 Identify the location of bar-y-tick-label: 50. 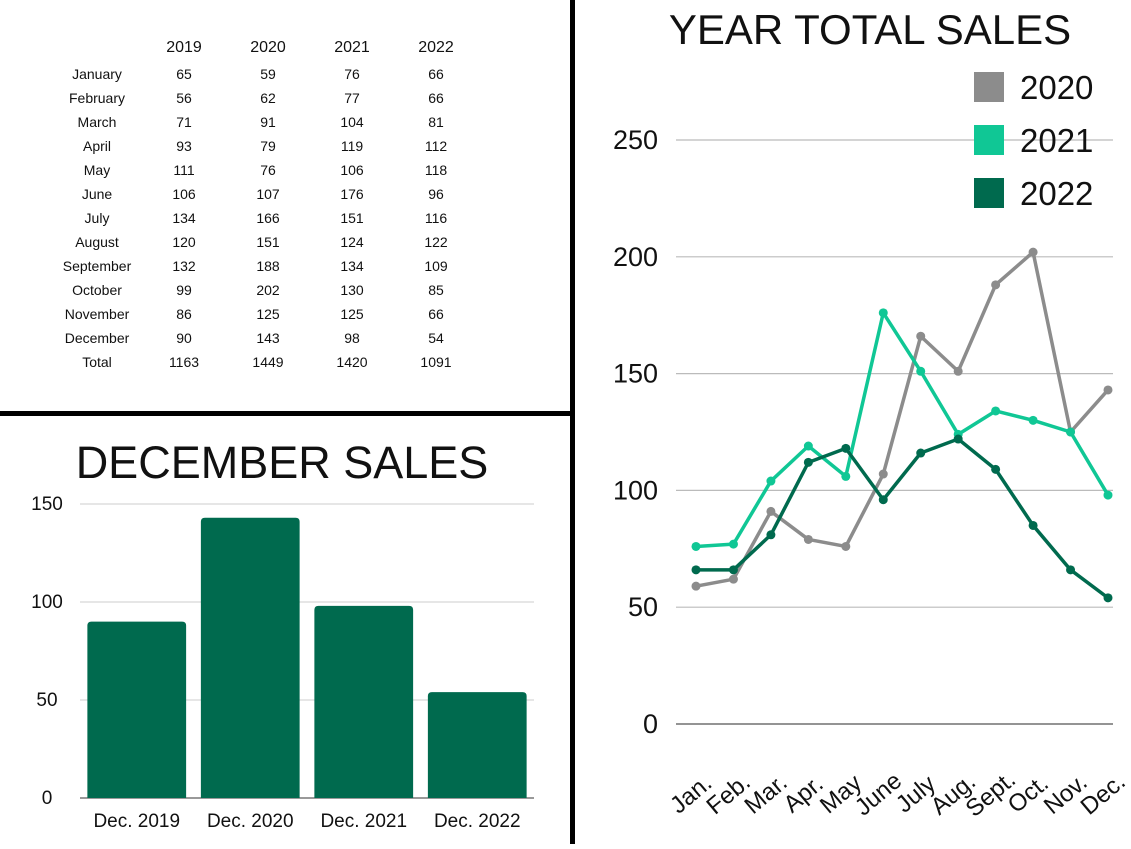
(46, 700).